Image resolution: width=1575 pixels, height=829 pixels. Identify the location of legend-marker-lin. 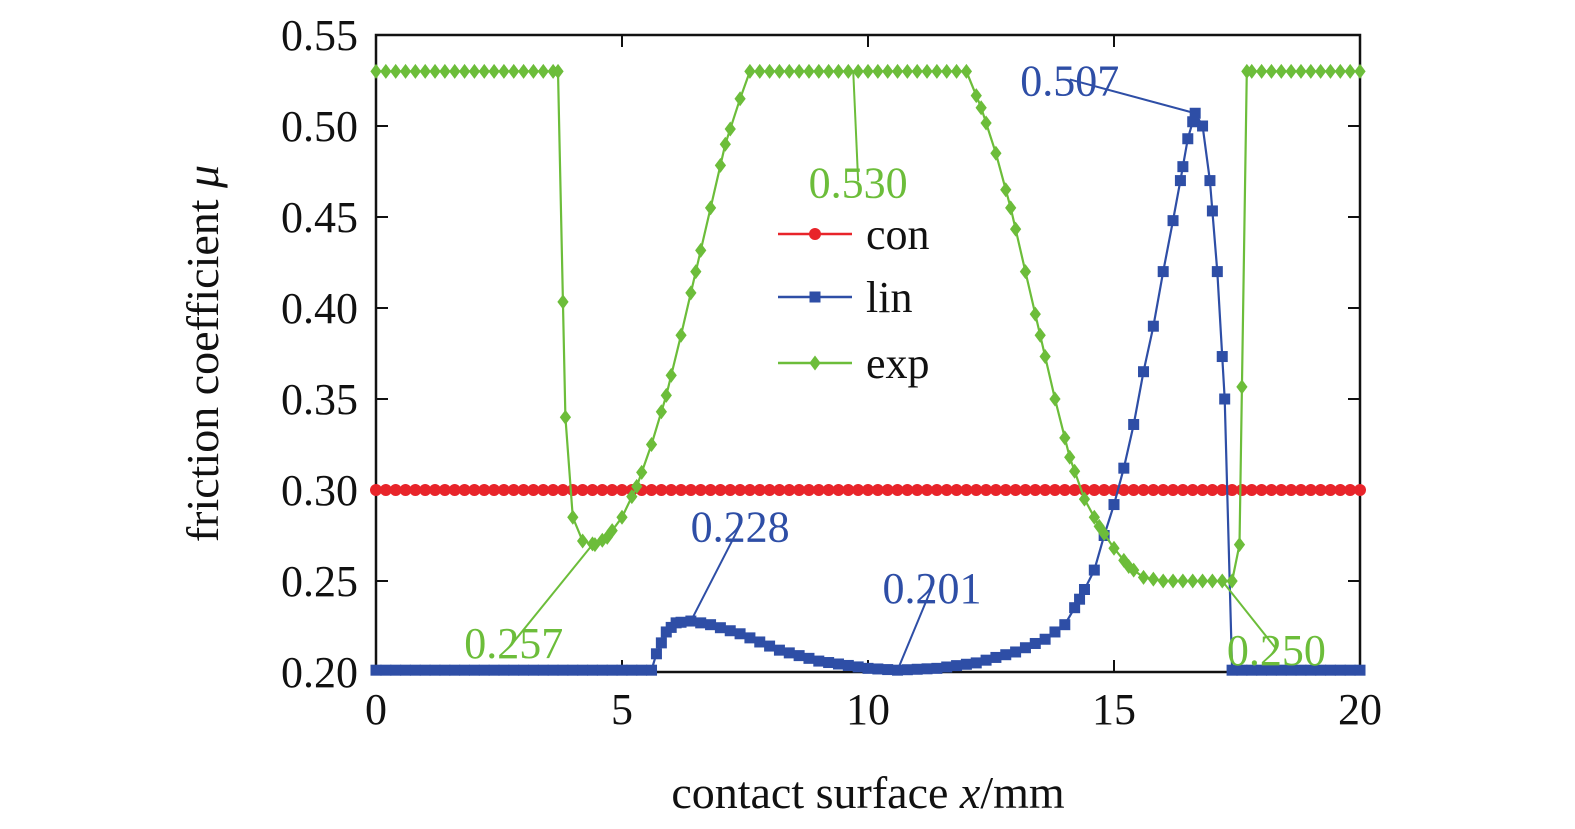
(815, 297).